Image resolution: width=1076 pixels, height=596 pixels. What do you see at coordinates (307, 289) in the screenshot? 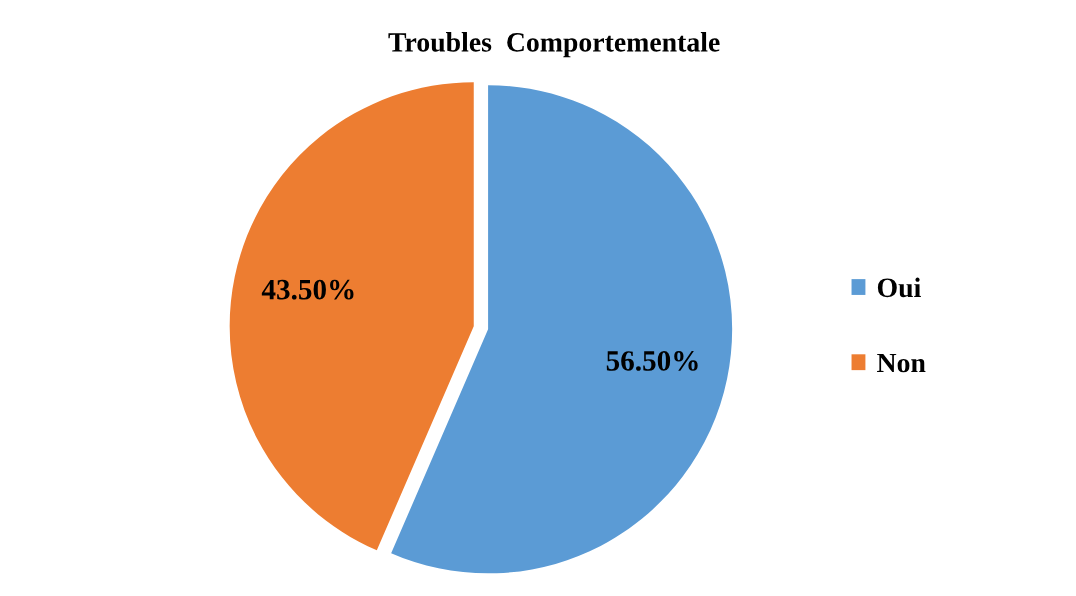
I see `data-label: 43.50%` at bounding box center [307, 289].